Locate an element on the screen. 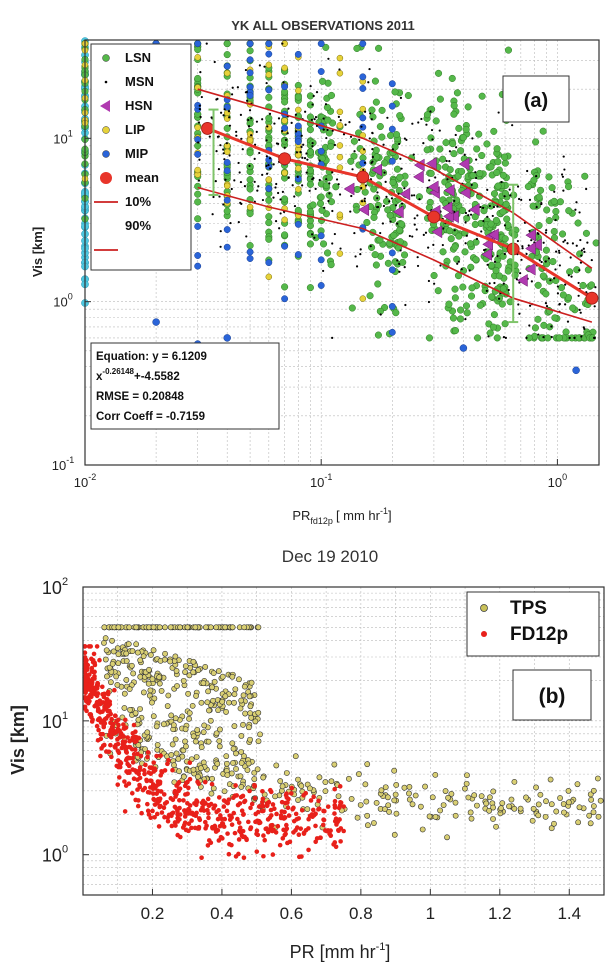 This screenshot has height=970, width=609. y-tick-label: 101 is located at coordinates (62, 137).